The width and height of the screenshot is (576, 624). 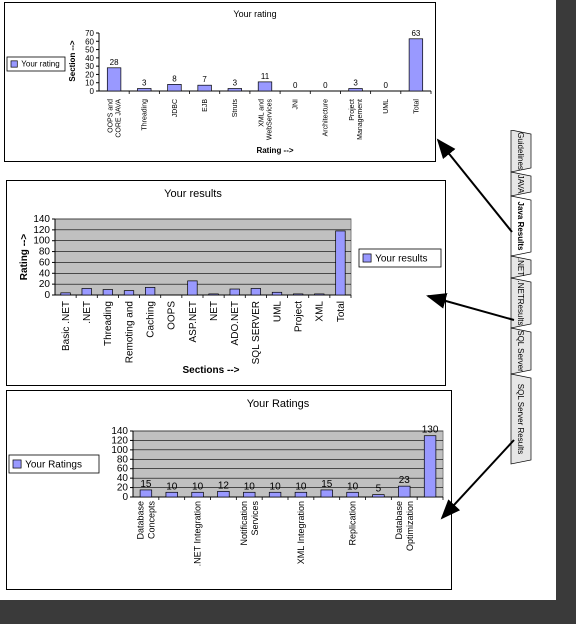 I want to click on y-axis-title: Section -->, so click(x=72, y=60).